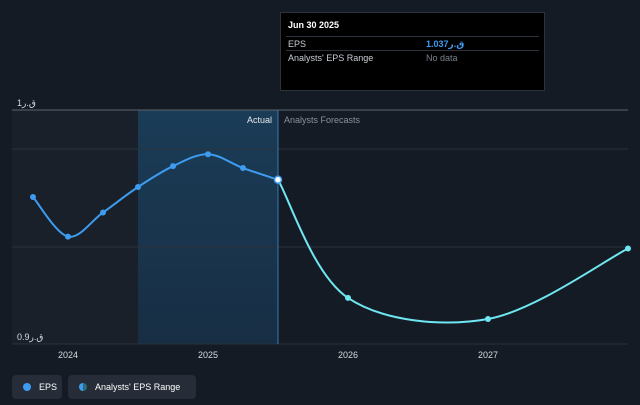 Image resolution: width=640 pixels, height=405 pixels. Describe the element at coordinates (37, 387) in the screenshot. I see `legend-eps-button: EPS` at that location.